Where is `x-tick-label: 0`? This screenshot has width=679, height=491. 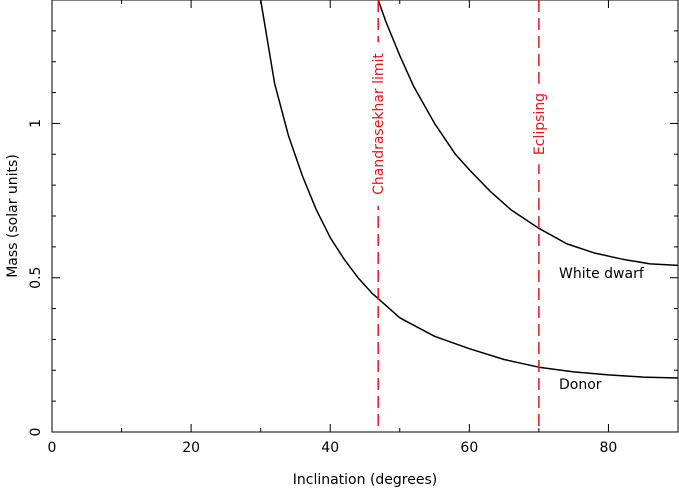 x-tick-label: 0 is located at coordinates (52, 448).